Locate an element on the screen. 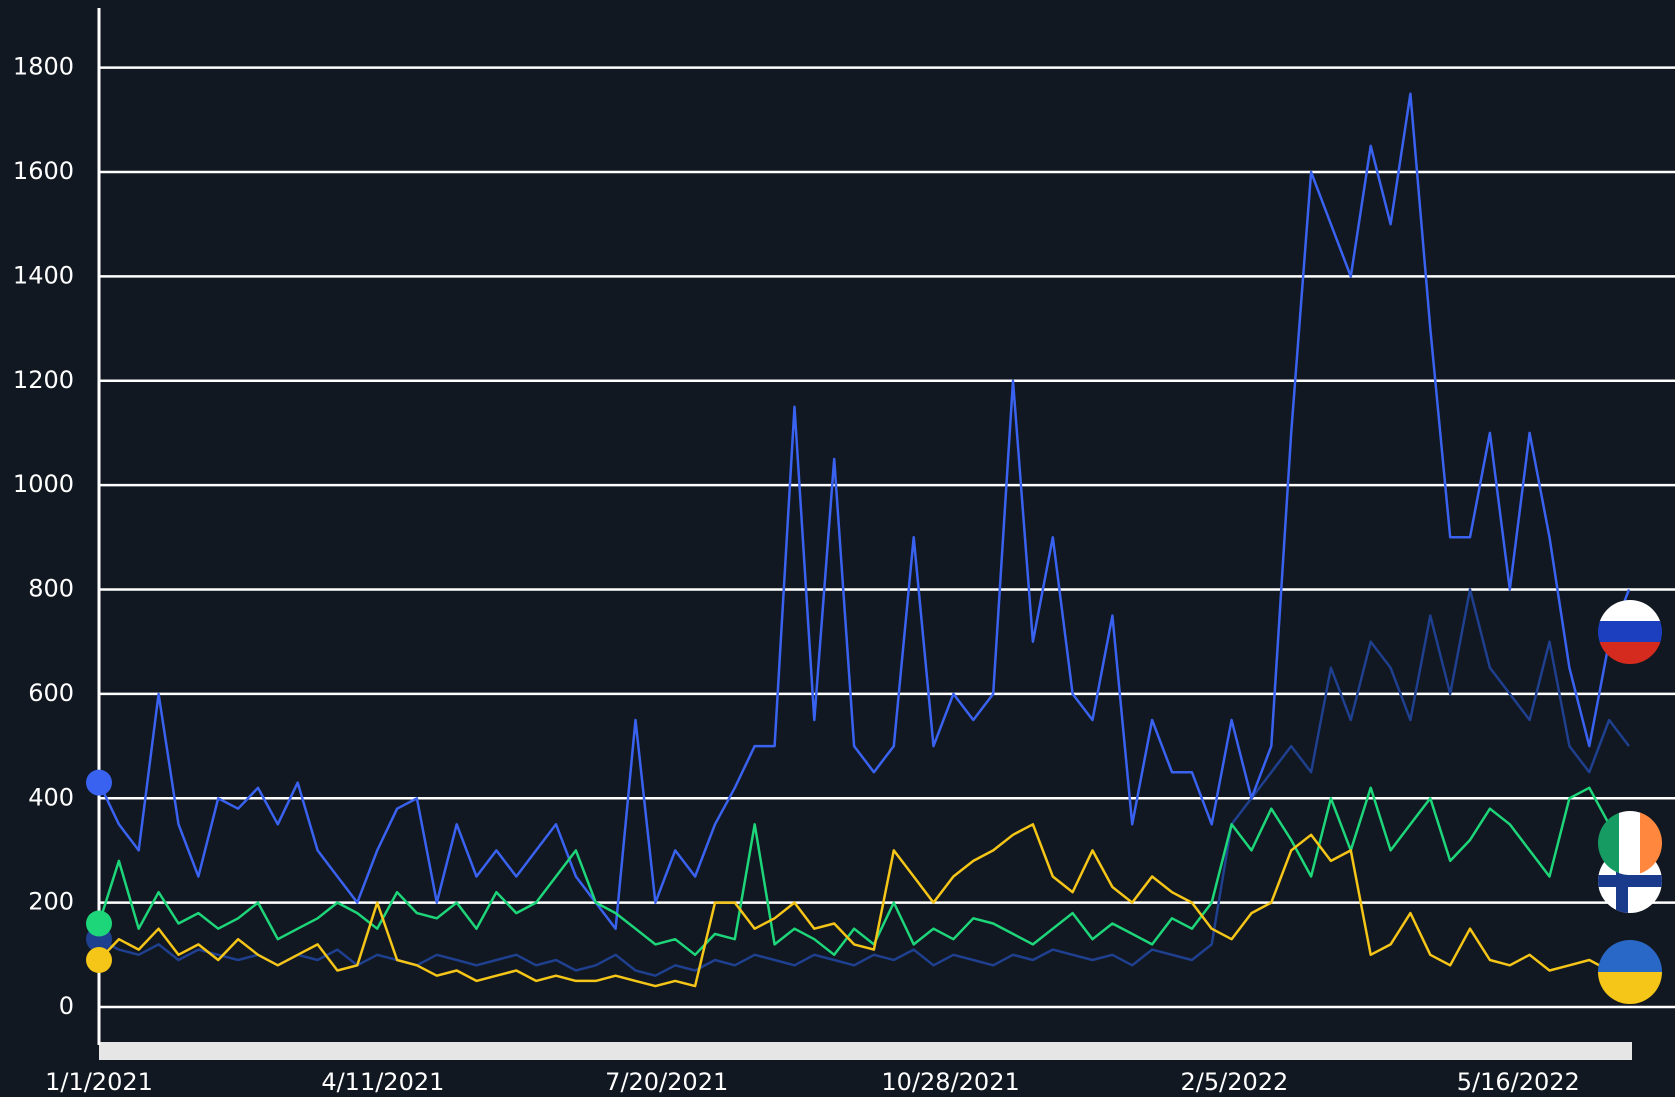  x-tick-label: 7/20/2021 is located at coordinates (666, 1082).